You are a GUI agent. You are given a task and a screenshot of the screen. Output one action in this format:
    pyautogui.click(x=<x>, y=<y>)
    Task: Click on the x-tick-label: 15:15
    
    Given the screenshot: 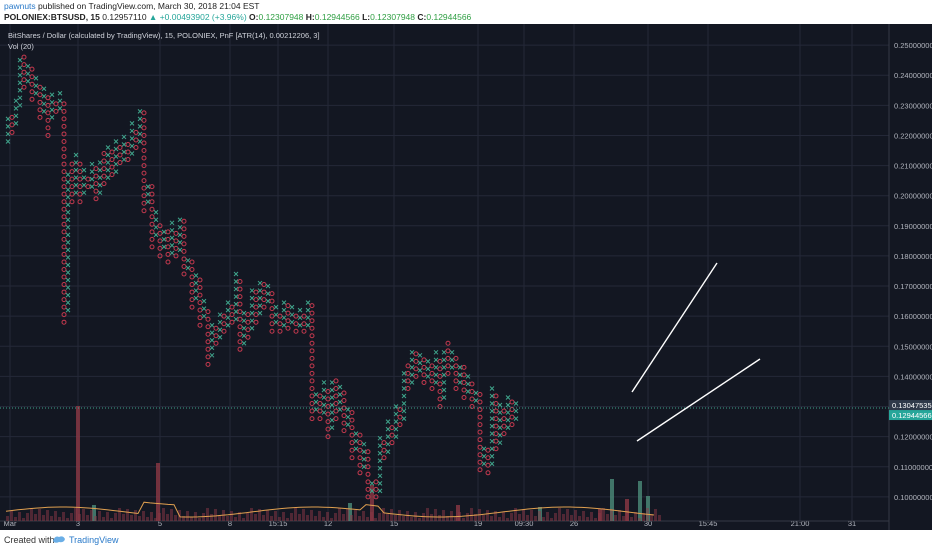 What is the action you would take?
    pyautogui.click(x=278, y=523)
    